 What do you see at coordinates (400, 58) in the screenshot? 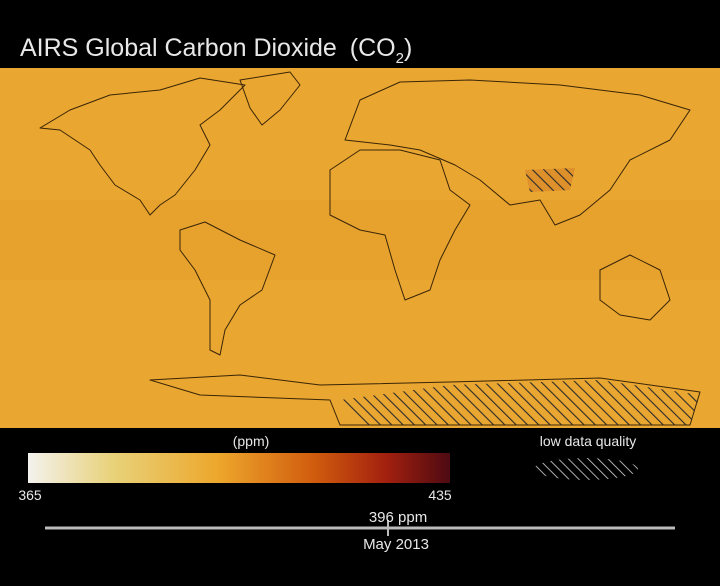
I see `title-part: 2` at bounding box center [400, 58].